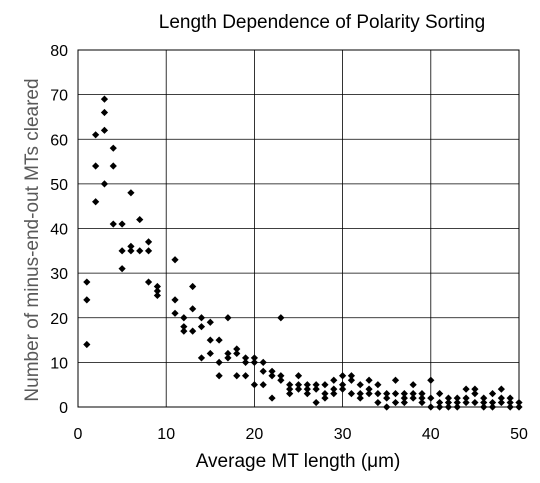 This screenshot has height=483, width=540. Describe the element at coordinates (32, 239) in the screenshot. I see `y-axis-label: Number of minus-end-out MTs cleared` at that location.